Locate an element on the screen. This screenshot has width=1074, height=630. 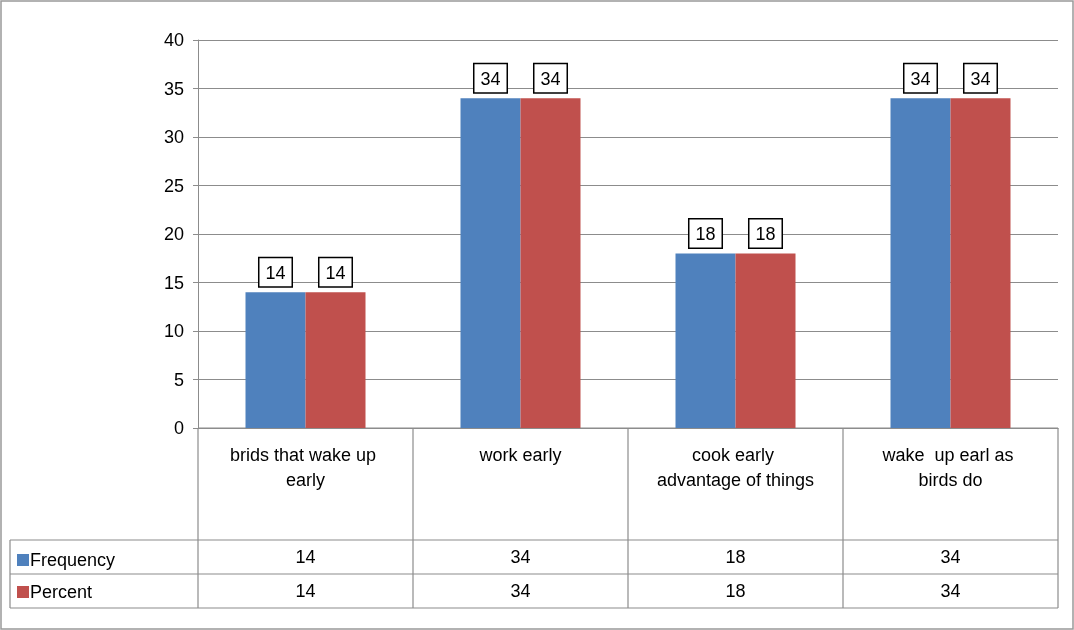
x-tick-label: wake up earl as birds do is located at coordinates (950, 467).